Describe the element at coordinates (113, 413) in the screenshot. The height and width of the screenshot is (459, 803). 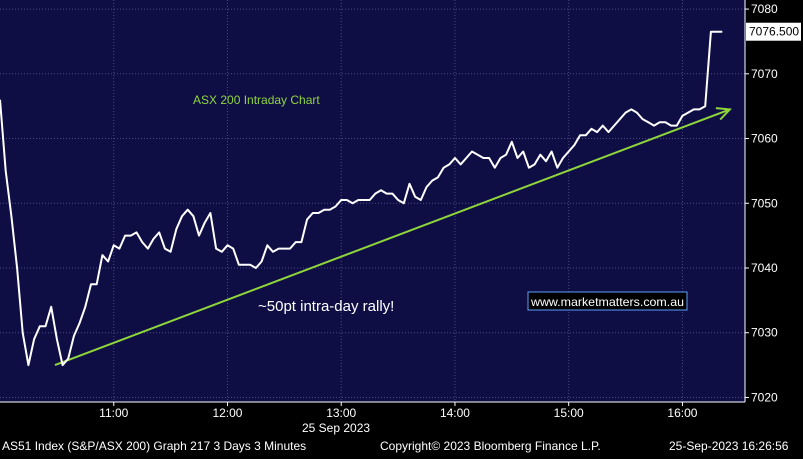
I see `x-tick-label: 11:00` at that location.